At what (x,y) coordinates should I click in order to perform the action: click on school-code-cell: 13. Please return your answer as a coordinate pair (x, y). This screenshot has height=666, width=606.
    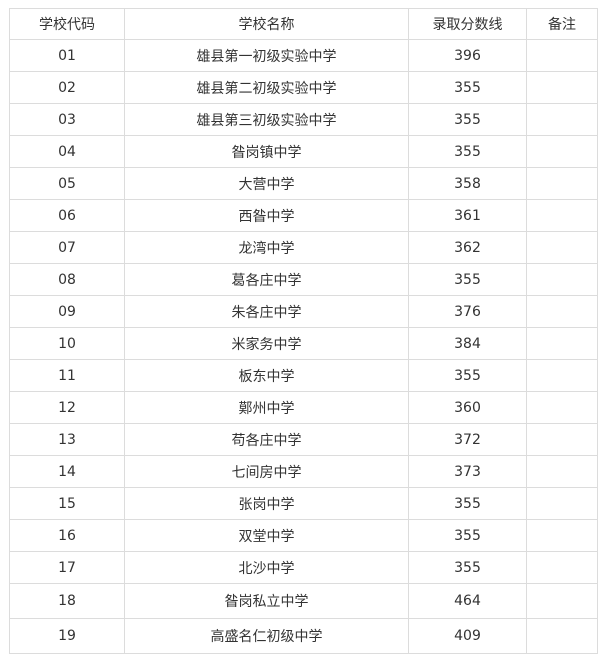
    Looking at the image, I should click on (67, 439).